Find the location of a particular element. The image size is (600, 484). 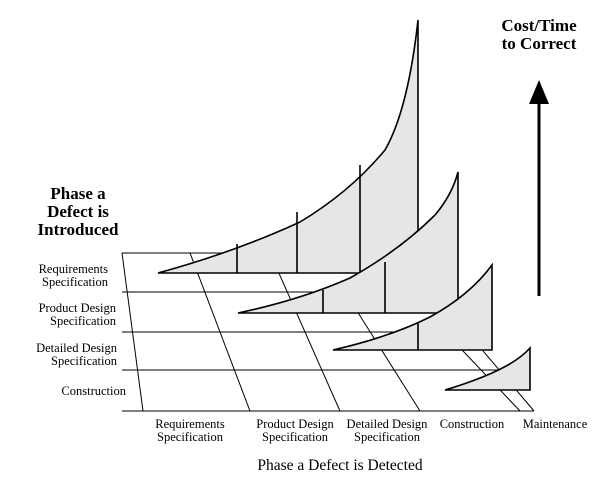

cost-curve-construction is located at coordinates (487, 368).